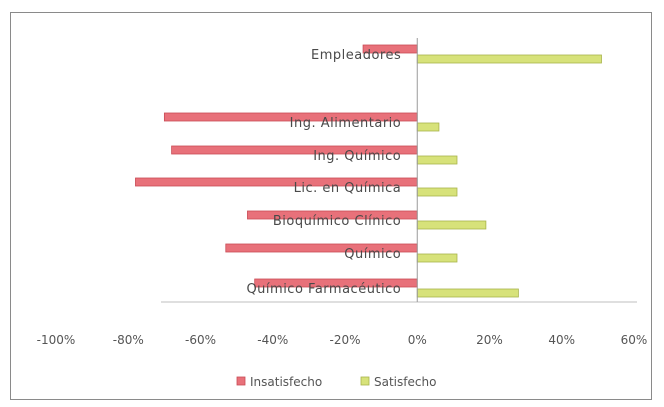  Describe the element at coordinates (405, 382) in the screenshot. I see `legend-label-satisfecho: Satisfecho` at that location.